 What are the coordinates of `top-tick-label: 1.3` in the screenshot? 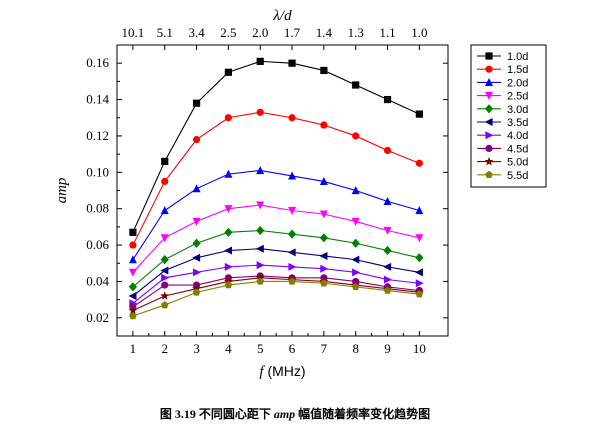 It's located at (356, 32).